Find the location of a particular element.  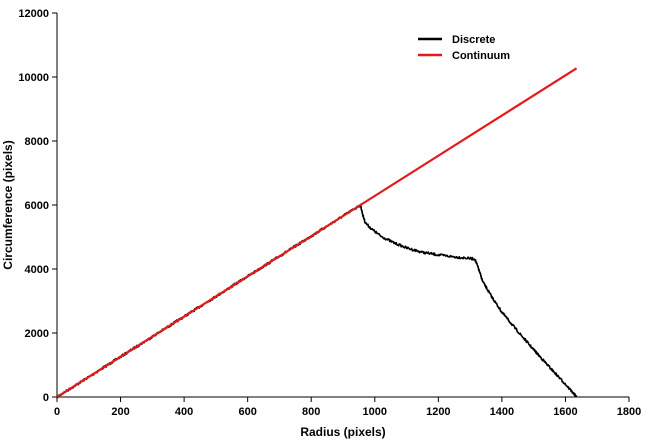

legend-label-continuum: Continuum is located at coordinates (481, 56).